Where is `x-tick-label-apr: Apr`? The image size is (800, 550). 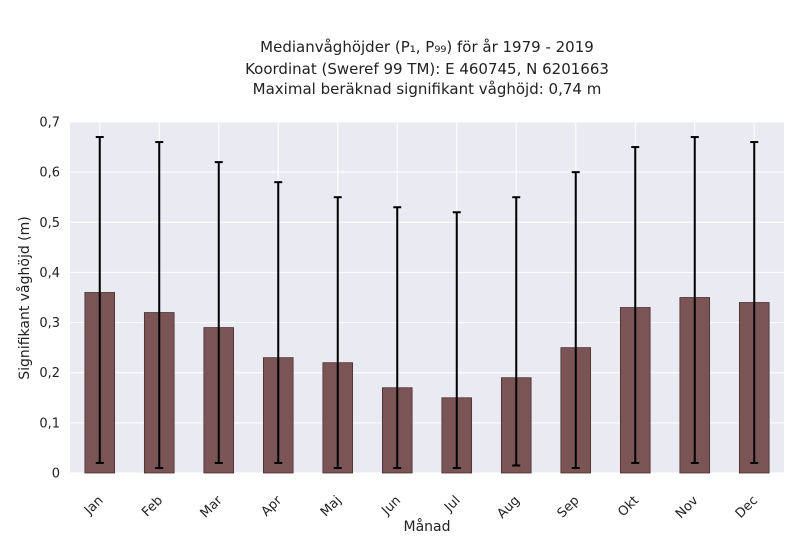
x-tick-label-apr: Apr is located at coordinates (272, 506).